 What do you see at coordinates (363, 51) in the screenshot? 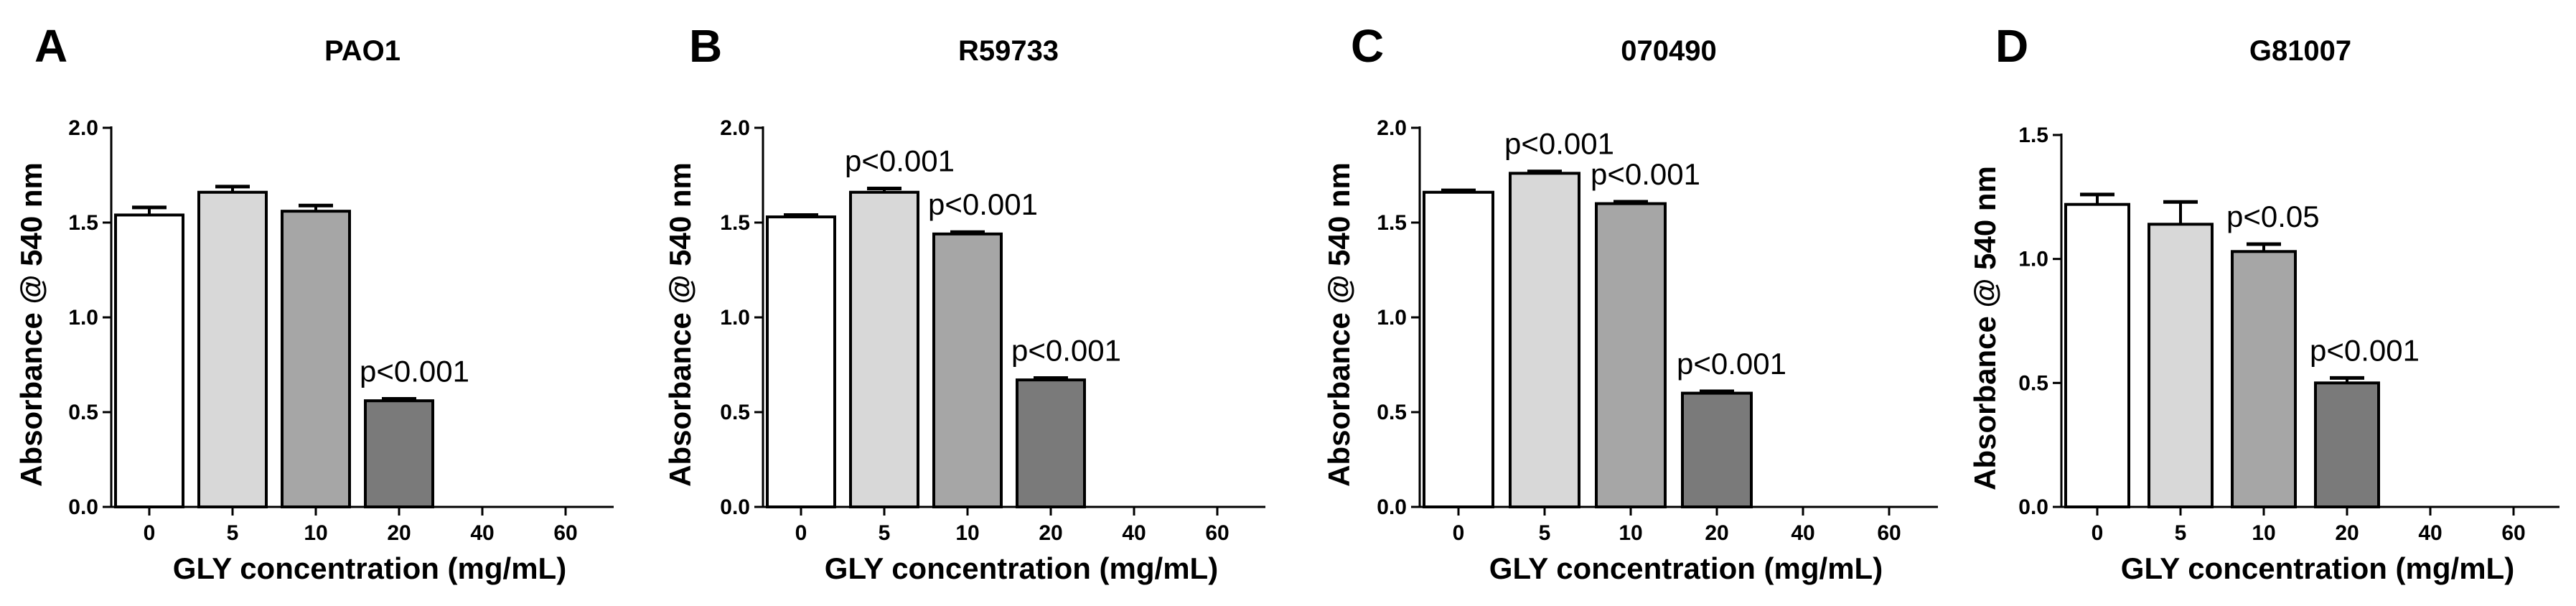
I see `chart-title: PAO1` at bounding box center [363, 51].